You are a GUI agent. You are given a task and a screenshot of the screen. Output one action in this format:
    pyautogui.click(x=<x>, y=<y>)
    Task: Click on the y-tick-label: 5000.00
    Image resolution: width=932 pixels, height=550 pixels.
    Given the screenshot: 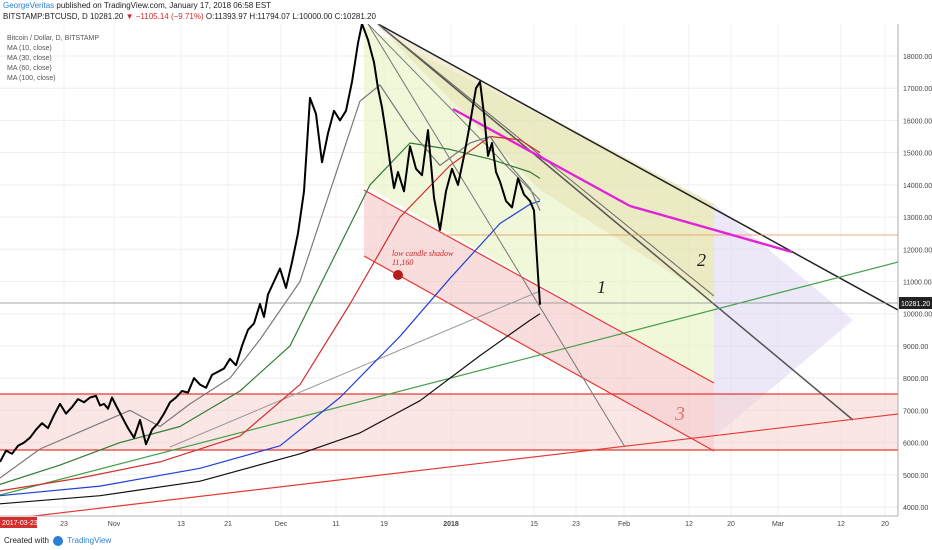 What is the action you would take?
    pyautogui.click(x=915, y=476)
    